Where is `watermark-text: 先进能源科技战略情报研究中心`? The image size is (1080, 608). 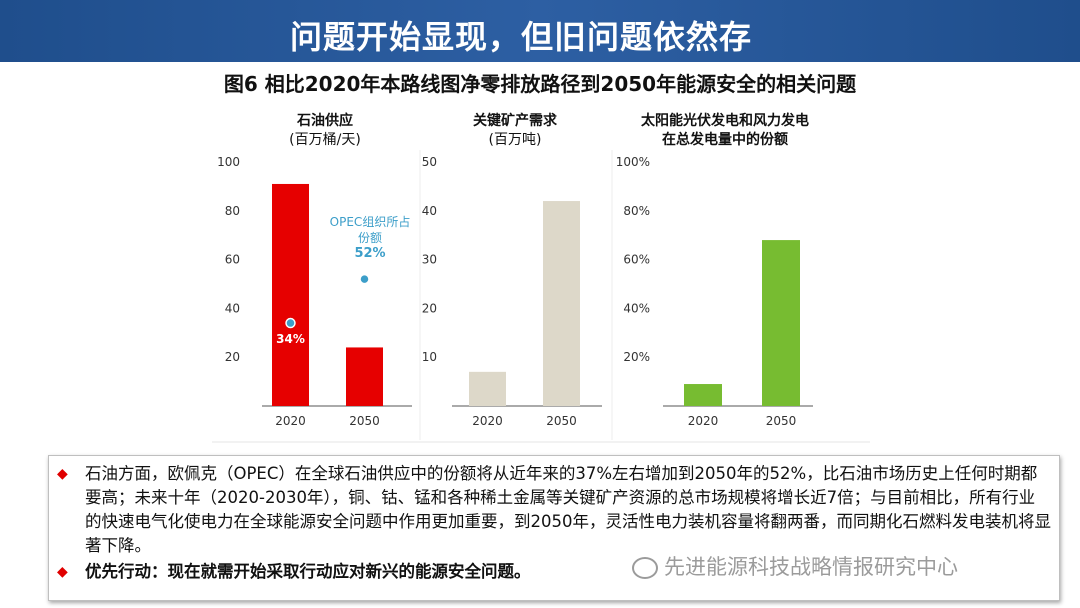
watermark-text: 先进能源科技战略情报研究中心 is located at coordinates (811, 567).